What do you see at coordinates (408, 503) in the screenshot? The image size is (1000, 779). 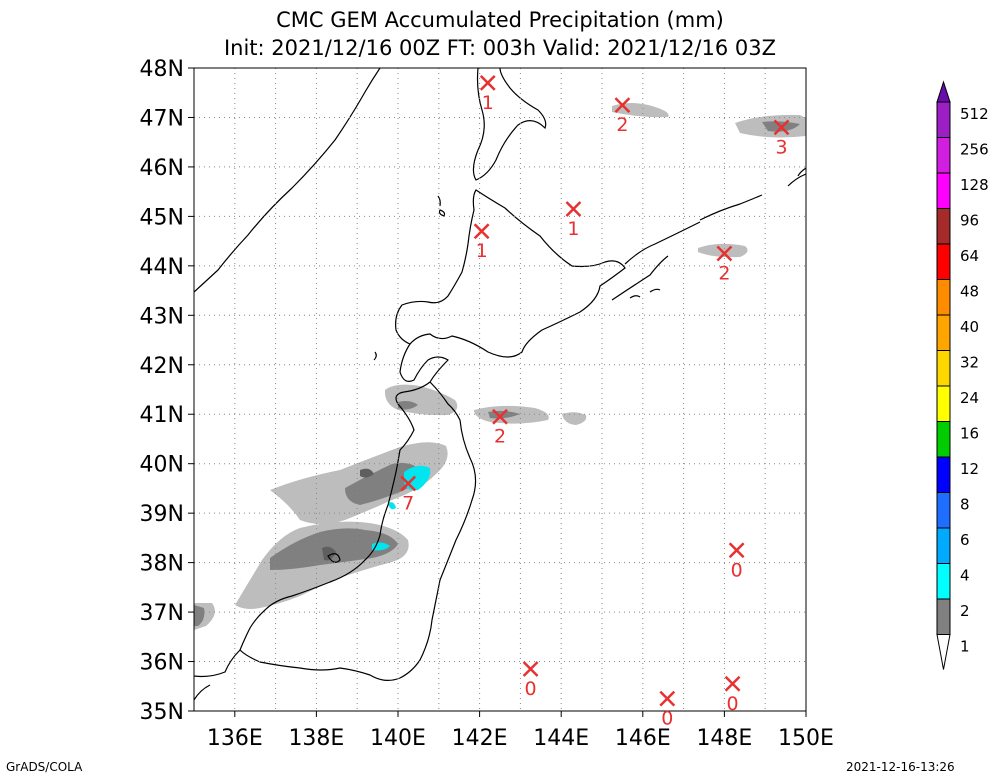 I see `station-value: 7` at bounding box center [408, 503].